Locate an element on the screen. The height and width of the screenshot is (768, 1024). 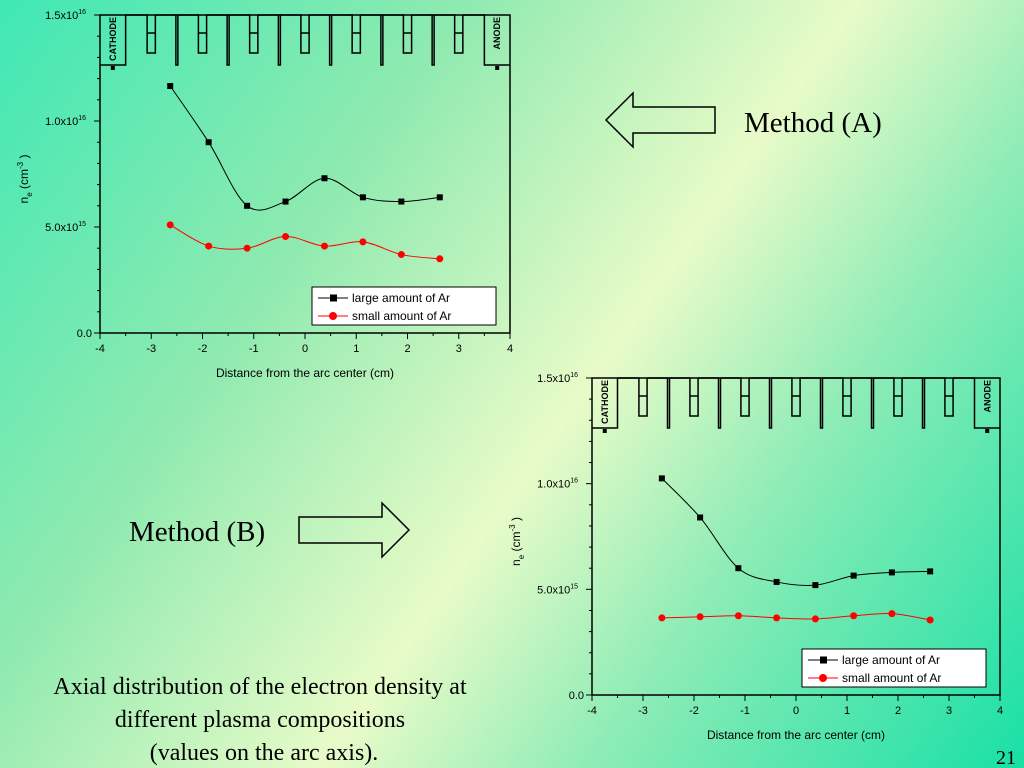
chart-a-x-tick-label: -2 is located at coordinates (203, 349).